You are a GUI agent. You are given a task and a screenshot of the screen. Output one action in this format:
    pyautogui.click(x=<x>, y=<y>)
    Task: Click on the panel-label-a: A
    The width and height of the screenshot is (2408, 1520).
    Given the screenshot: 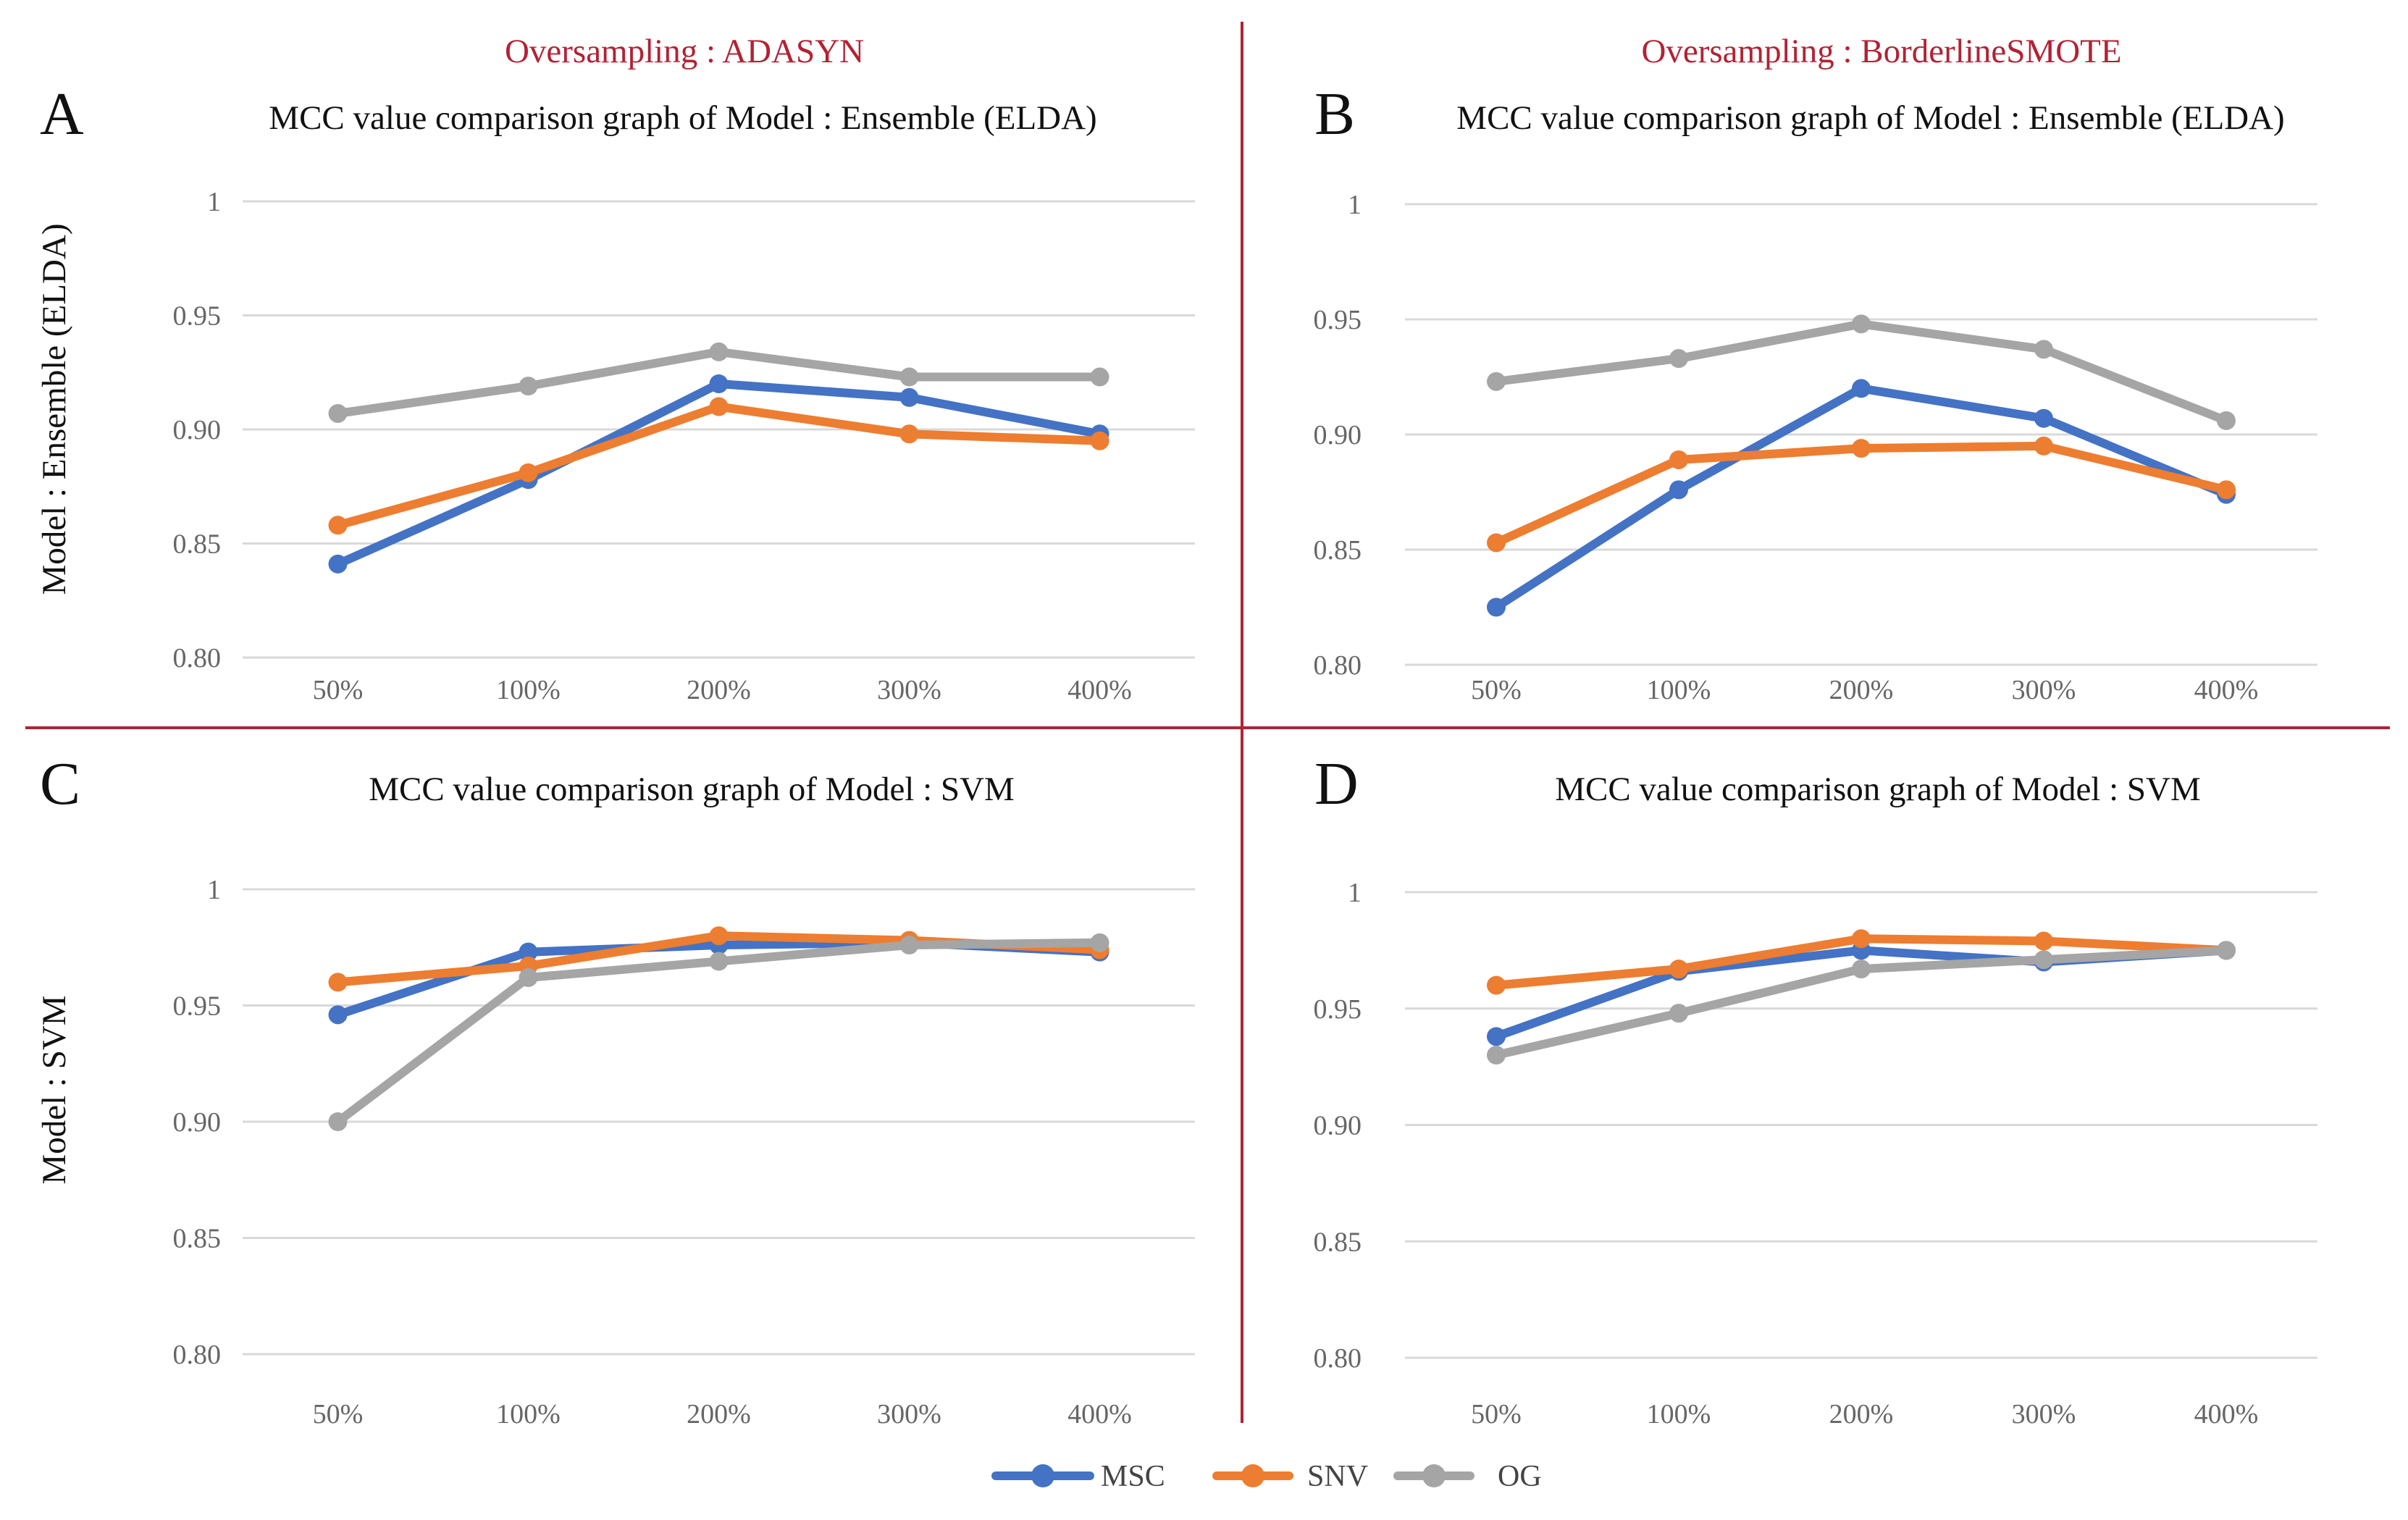 What is the action you would take?
    pyautogui.click(x=62, y=114)
    